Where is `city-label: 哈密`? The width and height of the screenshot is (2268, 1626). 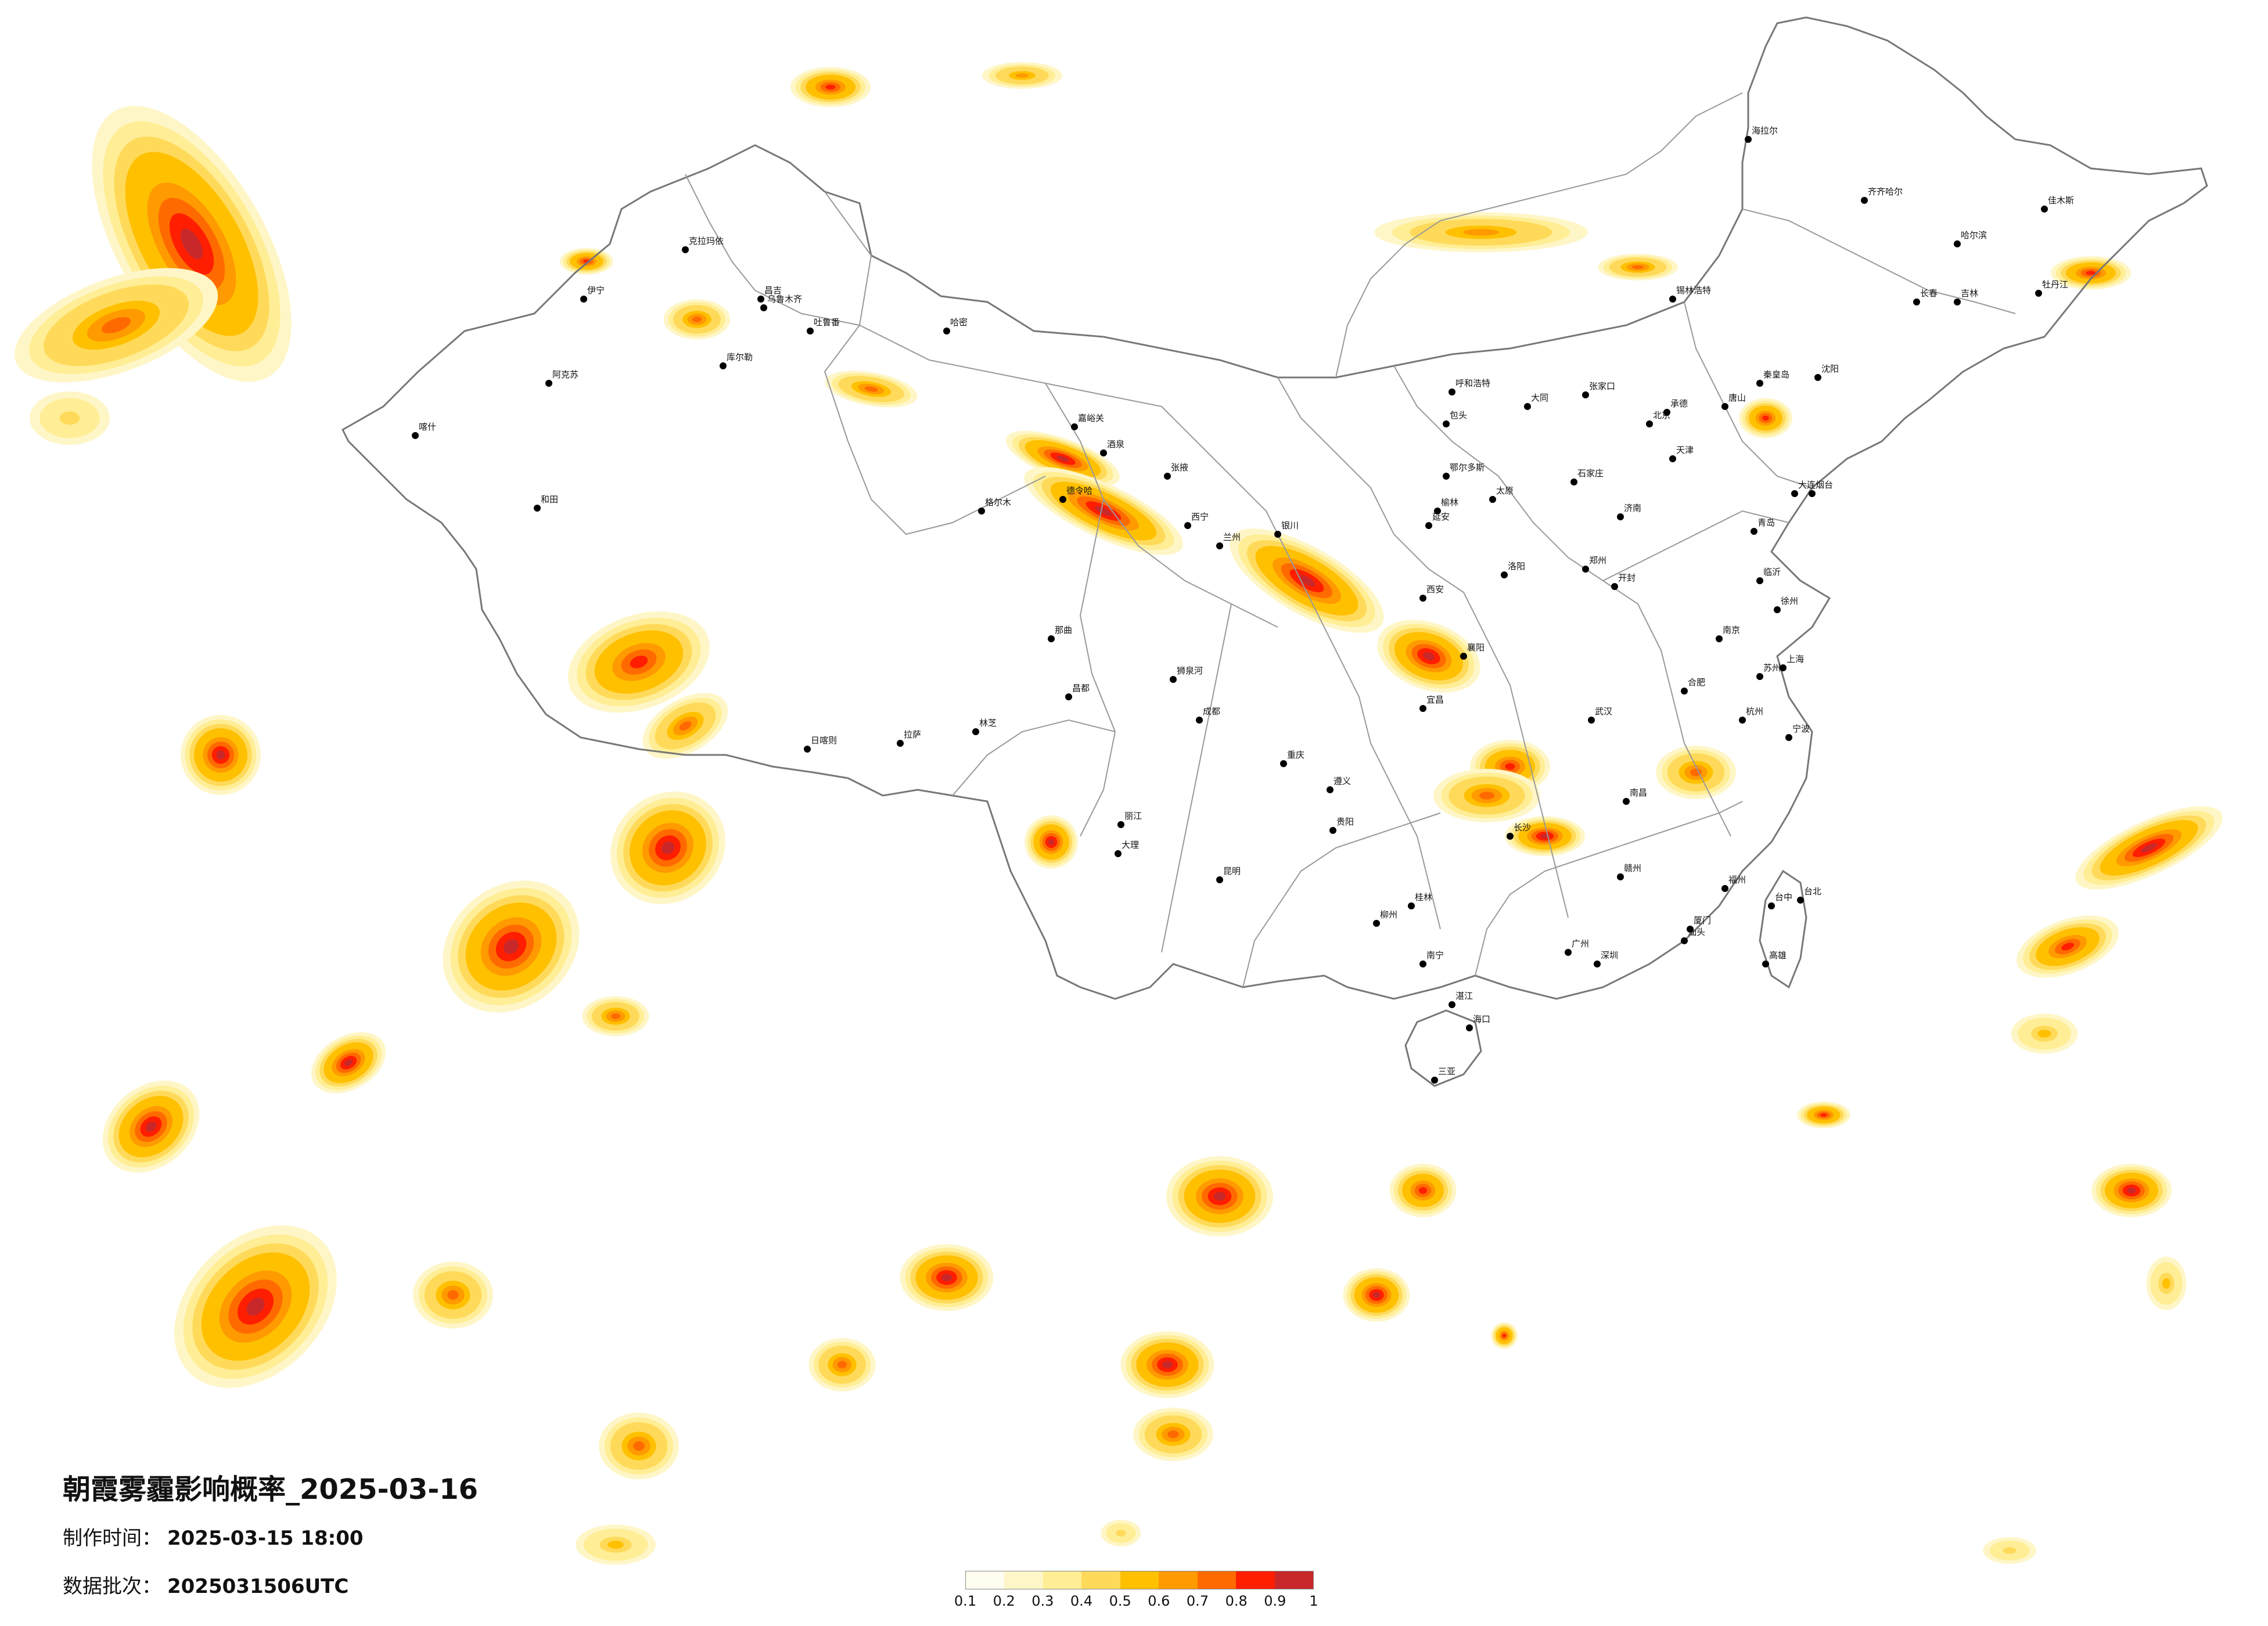
city-label: 哈密 is located at coordinates (959, 322).